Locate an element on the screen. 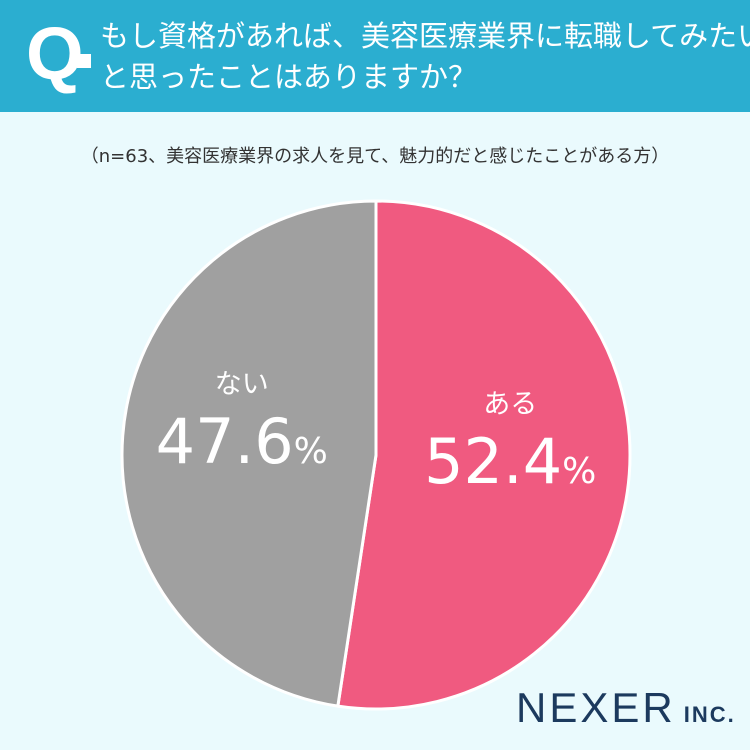 The image size is (750, 750). question-banner: Q もし資格があれば、美容医療業界に転職してみたい と思ったことはありますか？ is located at coordinates (375, 56).